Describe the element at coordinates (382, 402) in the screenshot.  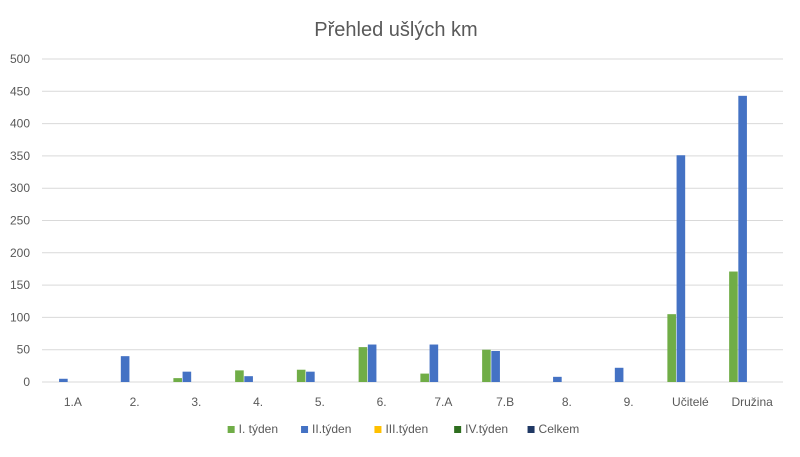
I see `x-tick-label: 6.` at that location.